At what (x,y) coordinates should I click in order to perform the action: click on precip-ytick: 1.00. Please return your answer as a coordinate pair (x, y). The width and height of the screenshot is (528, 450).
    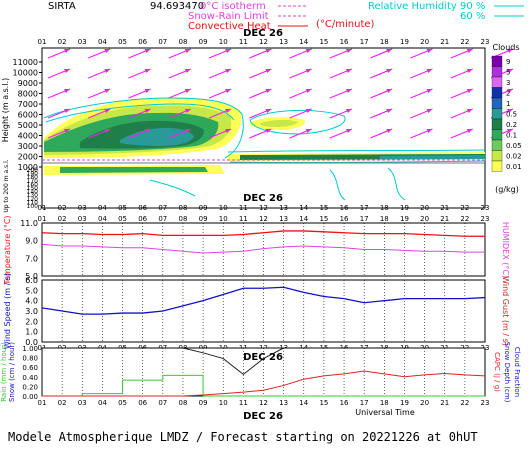
    Looking at the image, I should click on (30, 349).